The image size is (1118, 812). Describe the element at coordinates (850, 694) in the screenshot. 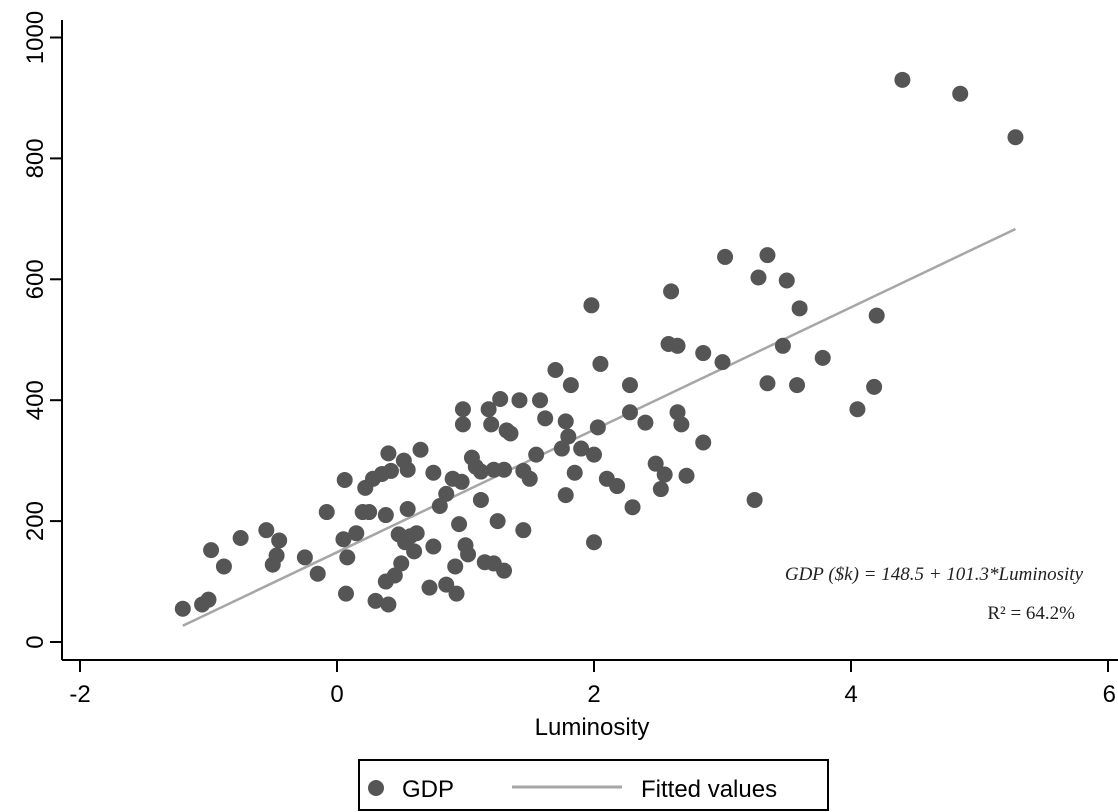

I see `x-tick-label: 4` at that location.